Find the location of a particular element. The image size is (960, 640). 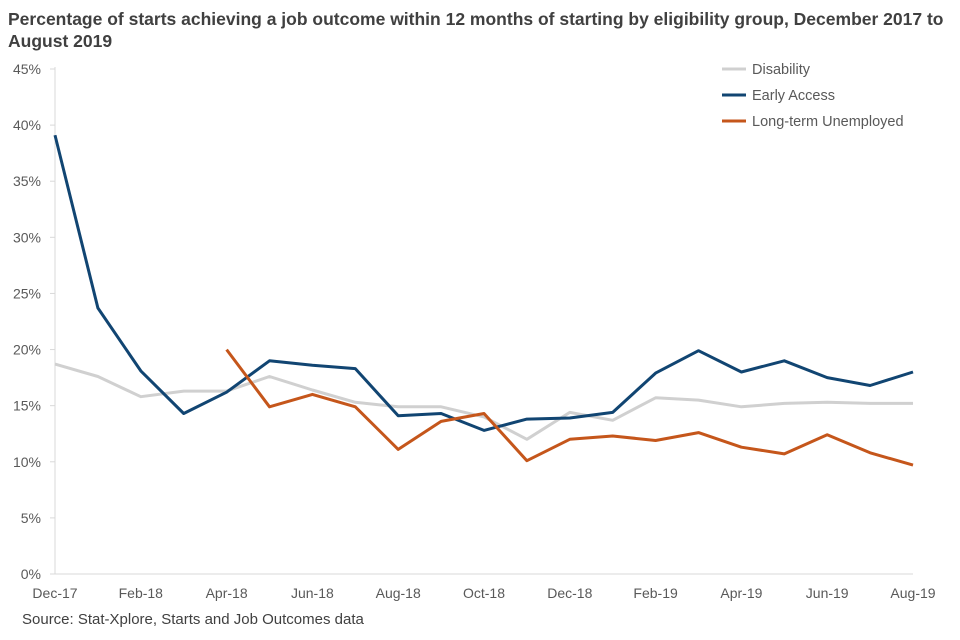

y-tick-label: 25% is located at coordinates (27, 293).